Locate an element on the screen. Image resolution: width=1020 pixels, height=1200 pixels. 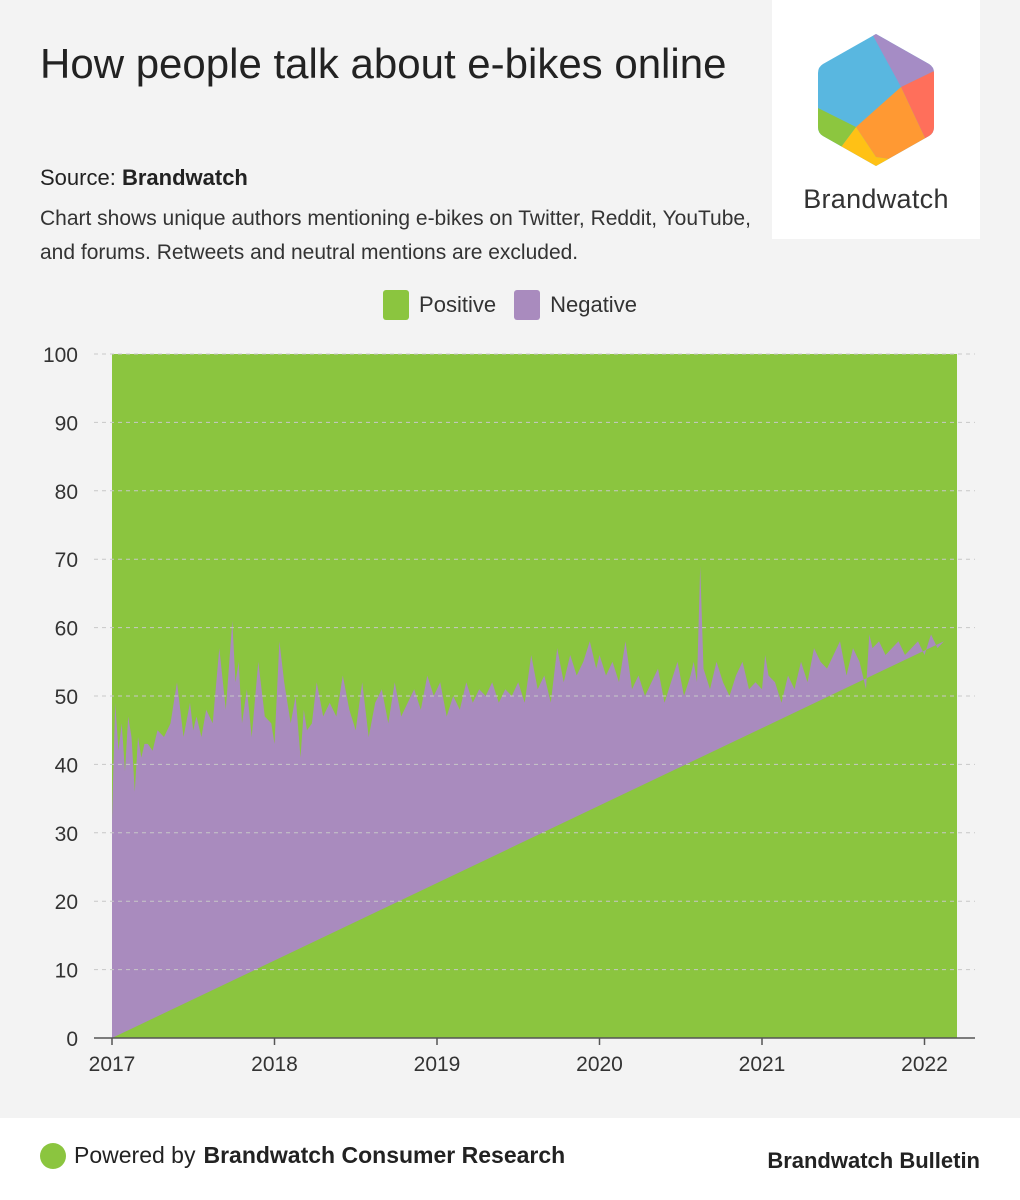
y-tick-label-60: 60 is located at coordinates (66, 629).